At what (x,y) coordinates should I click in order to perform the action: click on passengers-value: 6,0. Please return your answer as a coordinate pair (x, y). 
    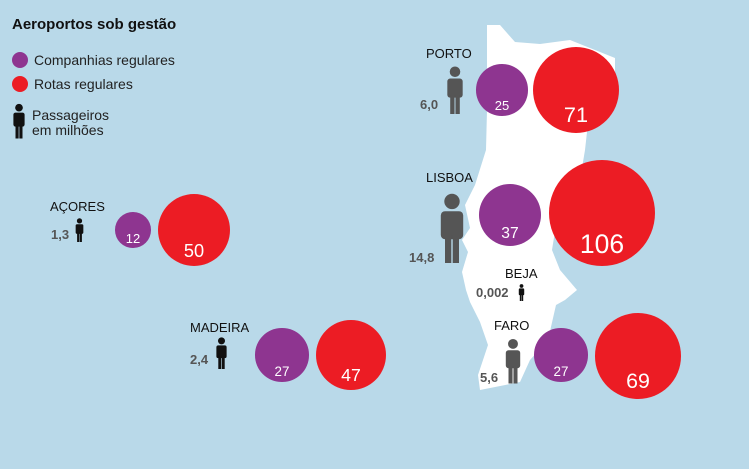
    Looking at the image, I should click on (429, 104).